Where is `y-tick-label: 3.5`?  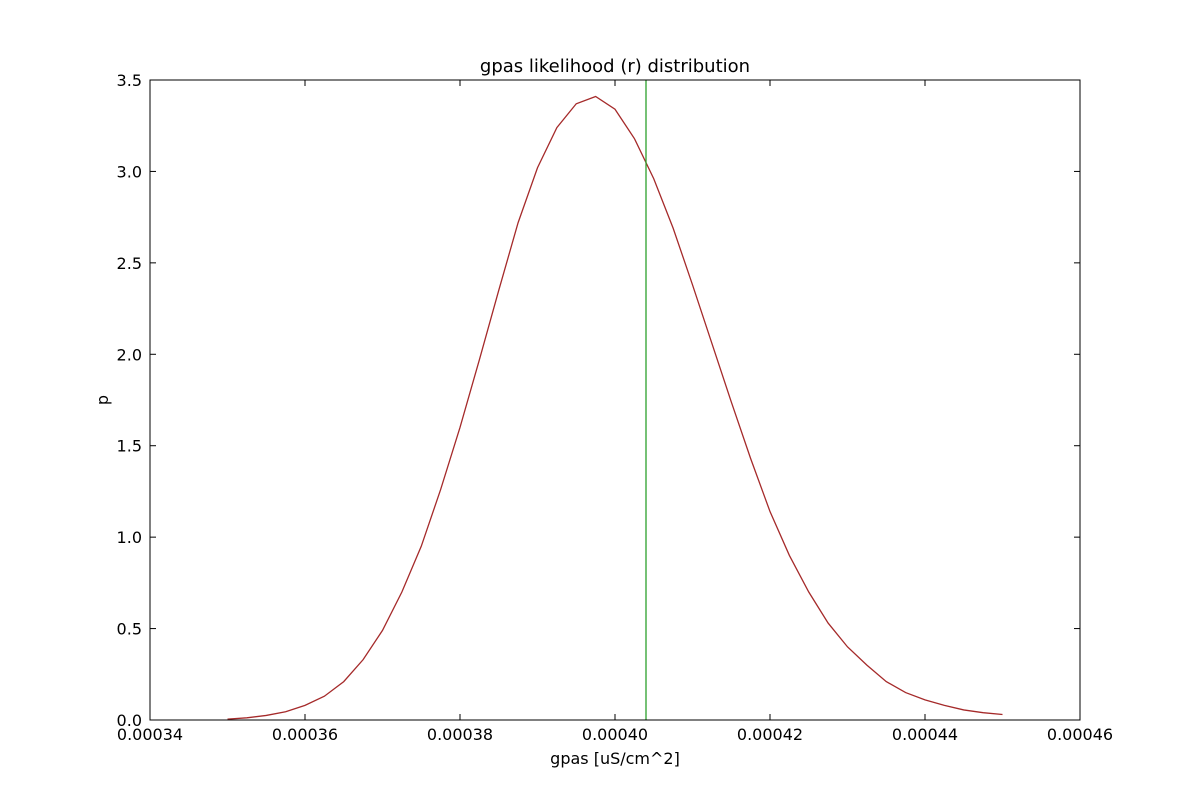 y-tick-label: 3.5 is located at coordinates (129, 80).